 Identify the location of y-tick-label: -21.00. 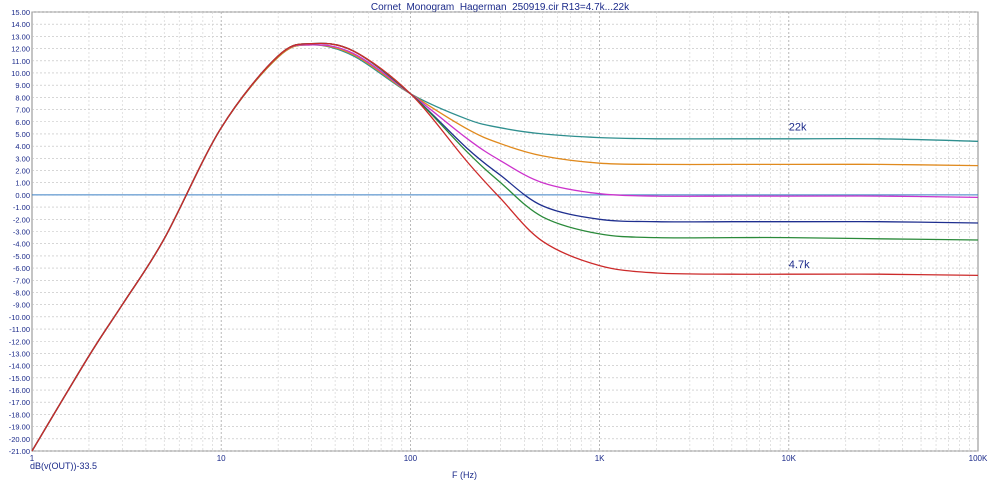
(19, 451).